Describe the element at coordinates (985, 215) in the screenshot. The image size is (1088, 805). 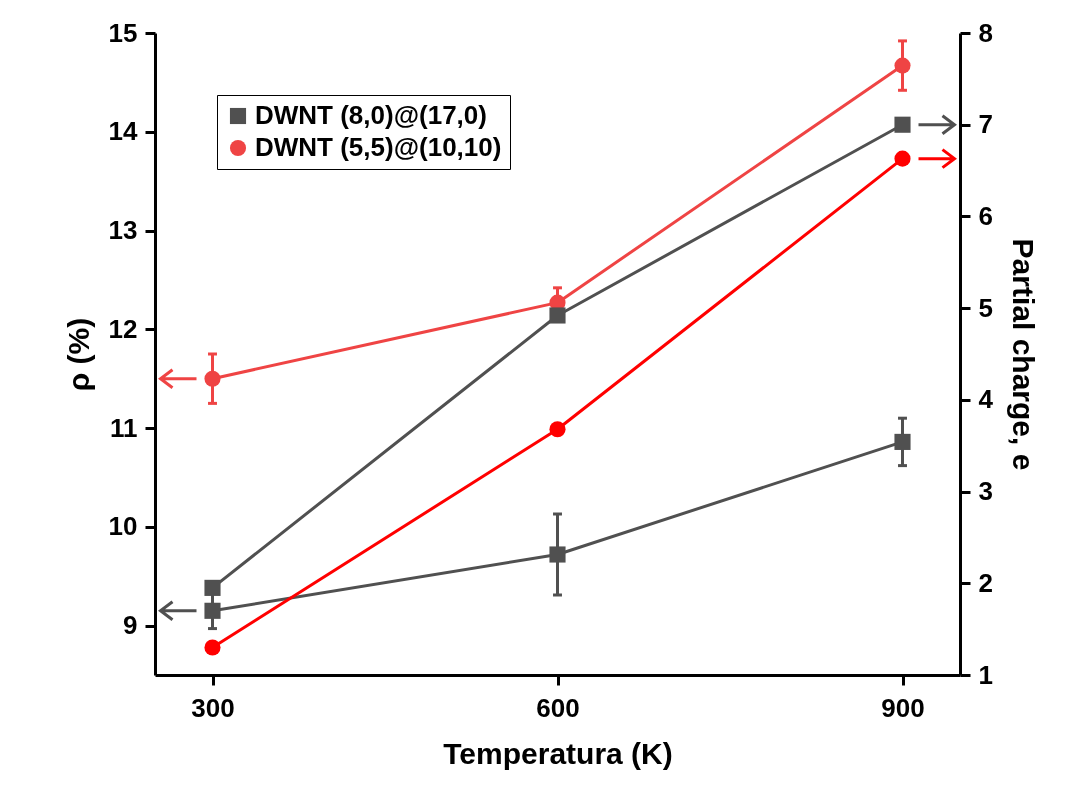
I see `y2-tick-label: 6` at that location.